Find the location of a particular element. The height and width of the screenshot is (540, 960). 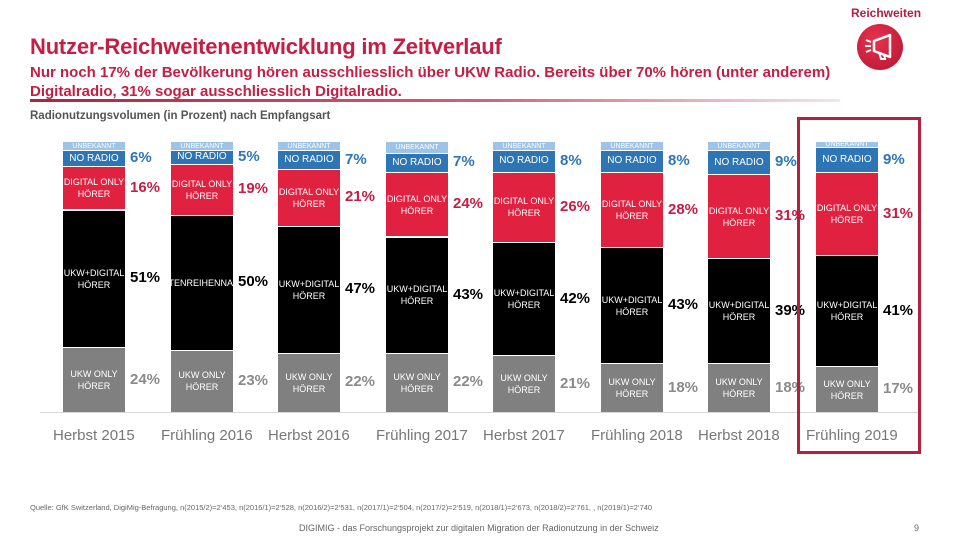

data-label-digital_only: 24% is located at coordinates (468, 204).